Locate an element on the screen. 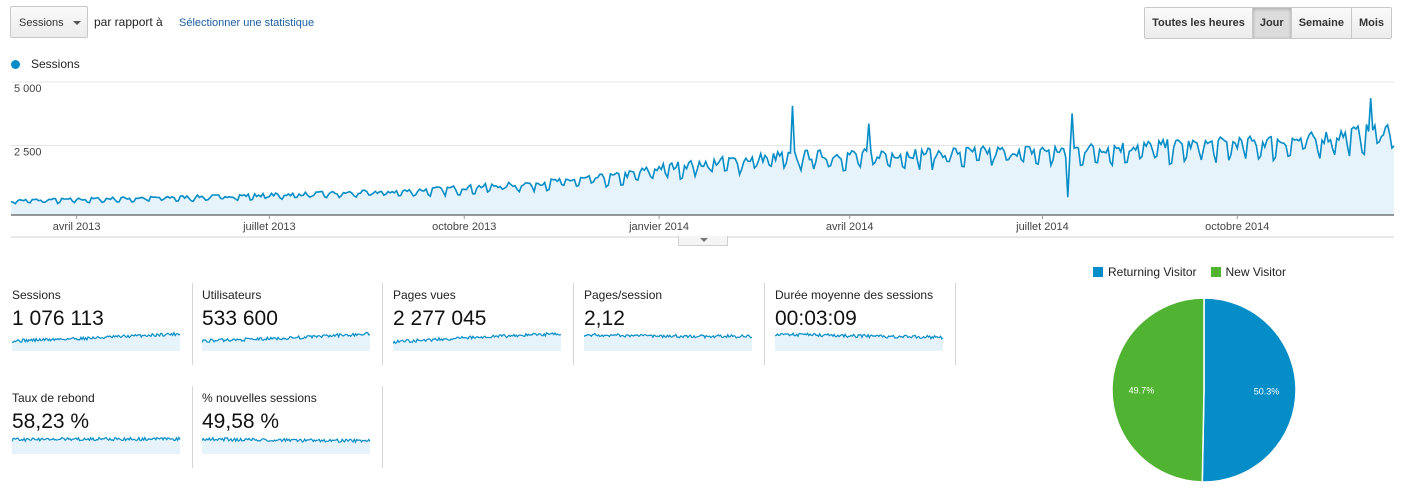 This screenshot has width=1406, height=490. scorecard-new-sessions: % nouvelles sessions 49,58 % is located at coordinates (291, 427).